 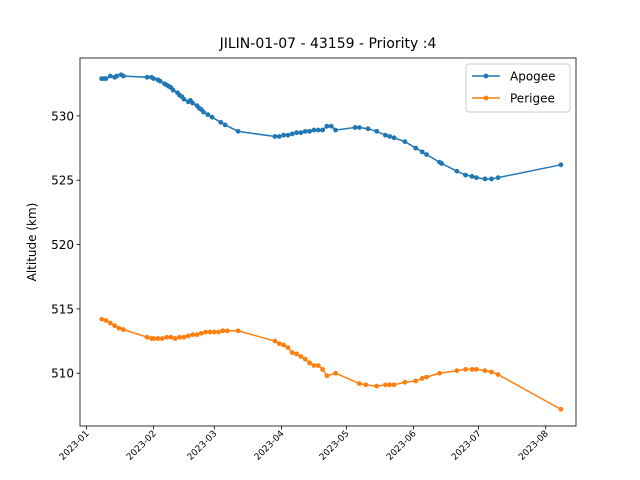 I want to click on chart-title: JILIN-01-07 - 43159 - Priority :4, so click(x=328, y=44).